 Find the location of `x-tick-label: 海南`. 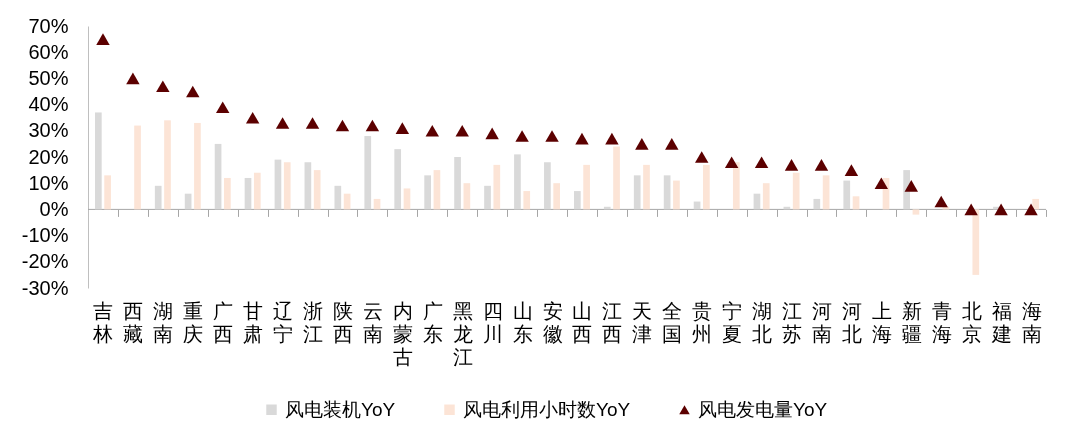

x-tick-label: 海南 is located at coordinates (1031, 322).